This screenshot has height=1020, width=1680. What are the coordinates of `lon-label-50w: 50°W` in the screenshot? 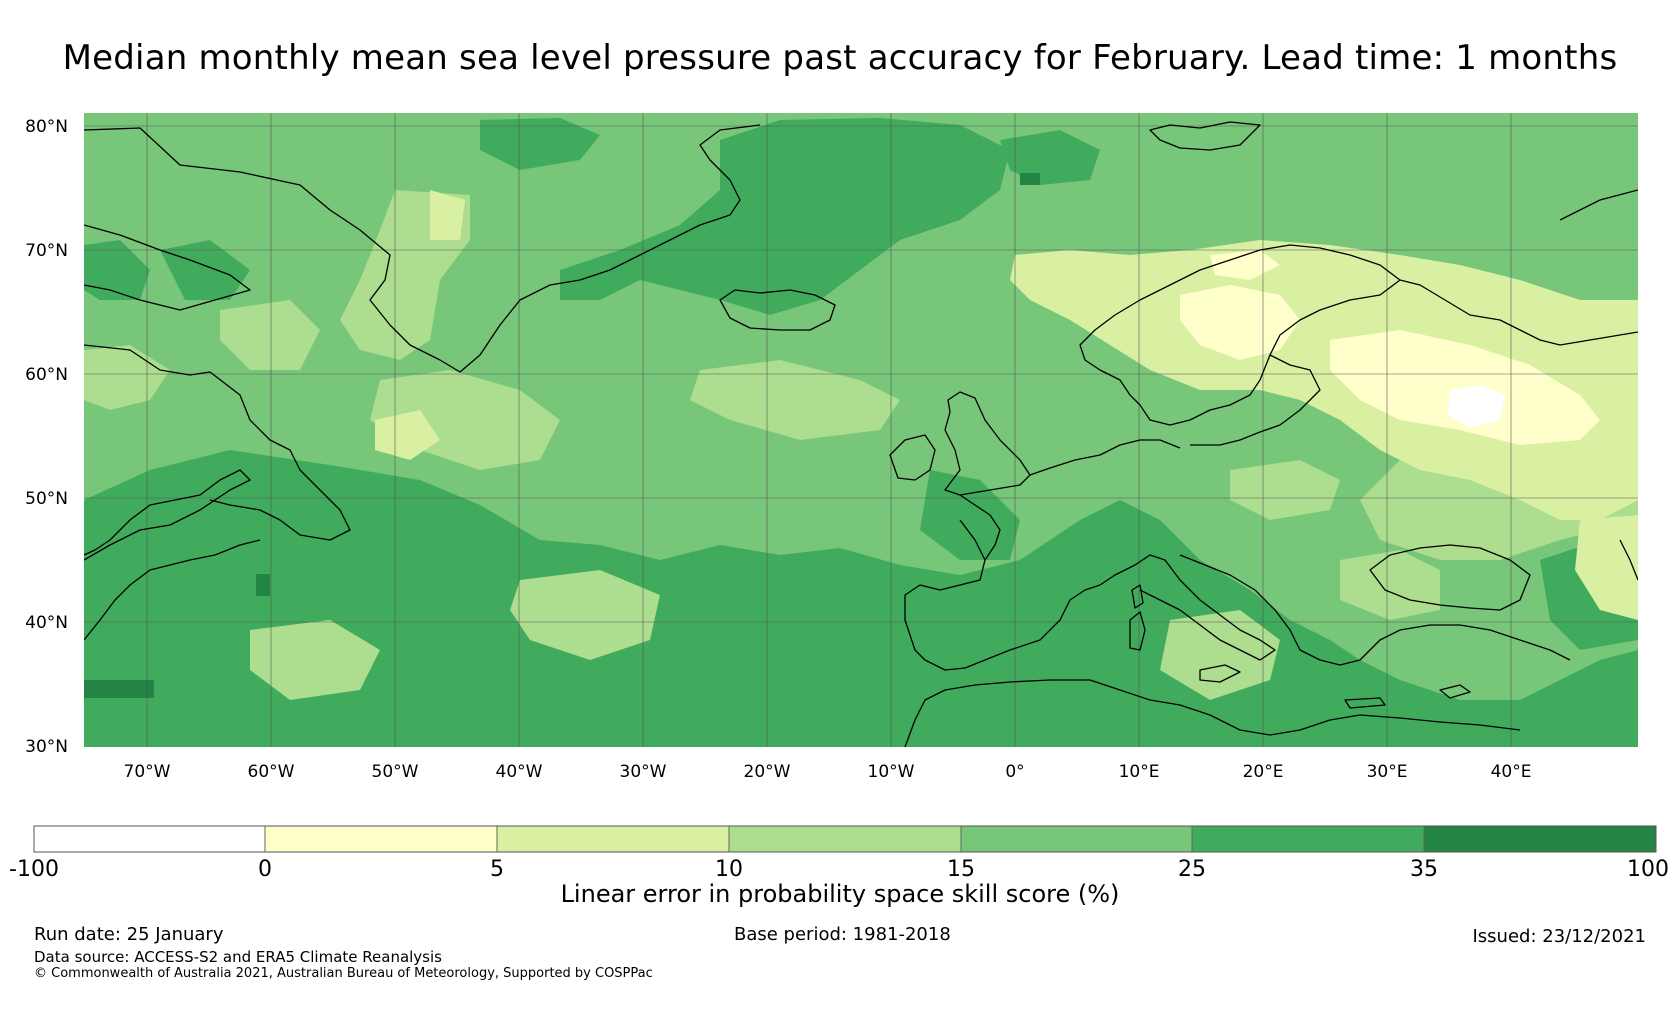 It's located at (395, 772).